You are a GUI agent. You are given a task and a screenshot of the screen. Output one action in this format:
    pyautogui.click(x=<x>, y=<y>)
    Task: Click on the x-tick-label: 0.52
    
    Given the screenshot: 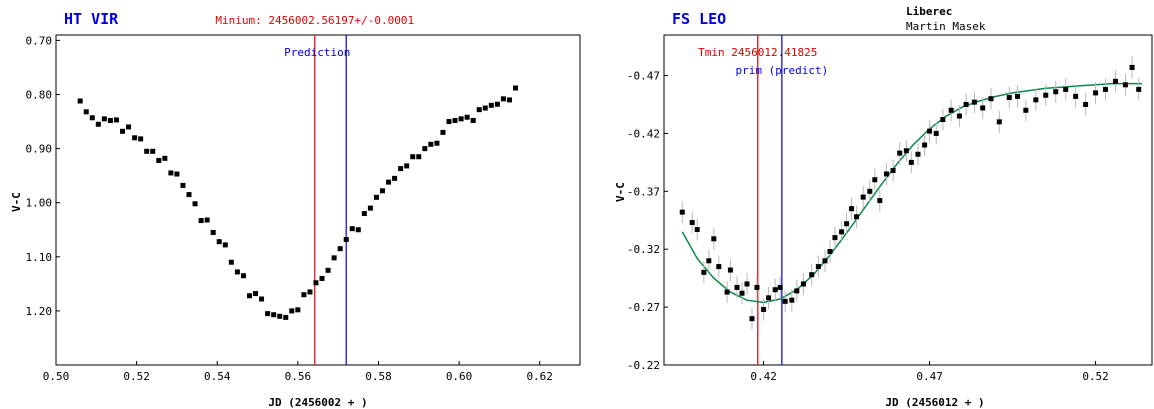 What is the action you would take?
    pyautogui.click(x=1095, y=376)
    